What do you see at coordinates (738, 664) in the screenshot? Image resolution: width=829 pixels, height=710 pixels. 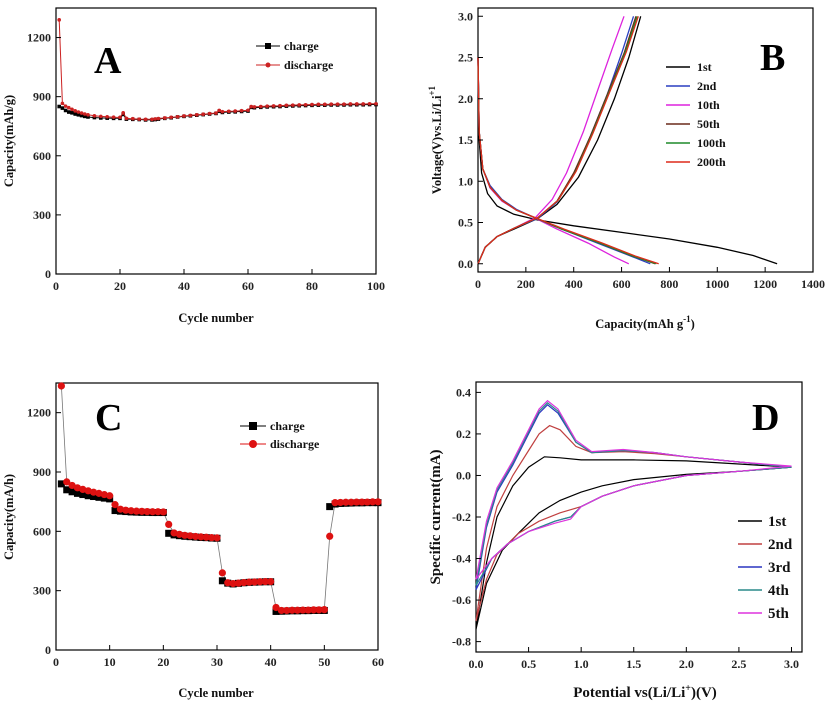 I see `panel-d-xtick-label: 2.5` at bounding box center [738, 664].